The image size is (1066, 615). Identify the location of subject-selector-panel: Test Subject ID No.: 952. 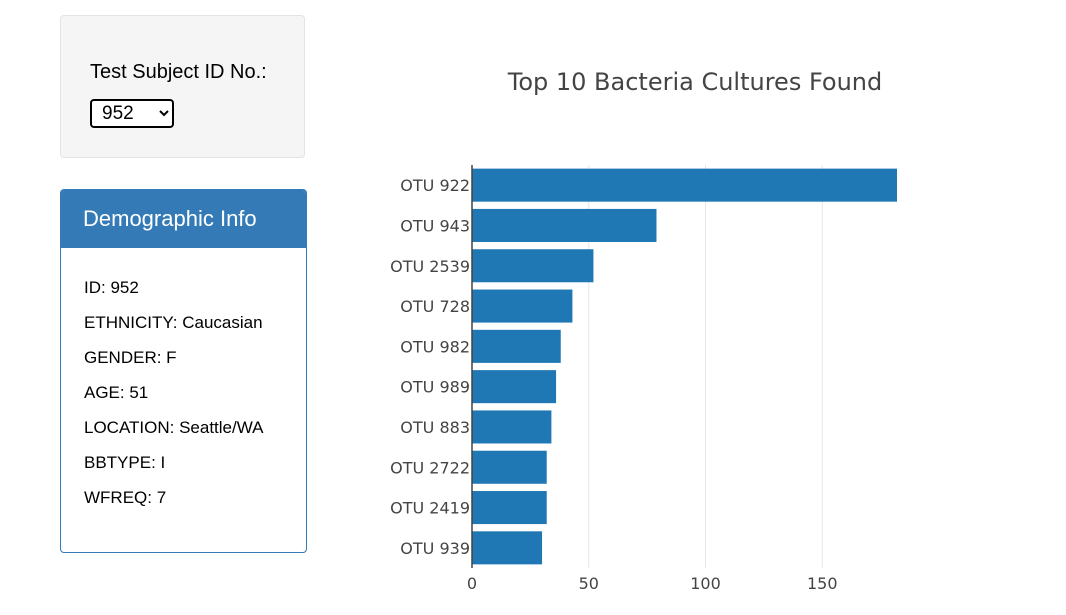
(182, 86).